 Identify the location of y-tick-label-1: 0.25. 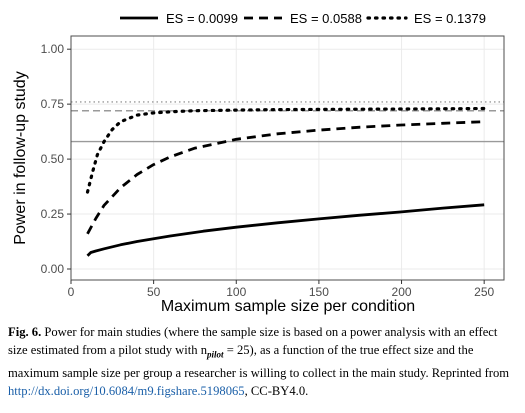
(53, 214).